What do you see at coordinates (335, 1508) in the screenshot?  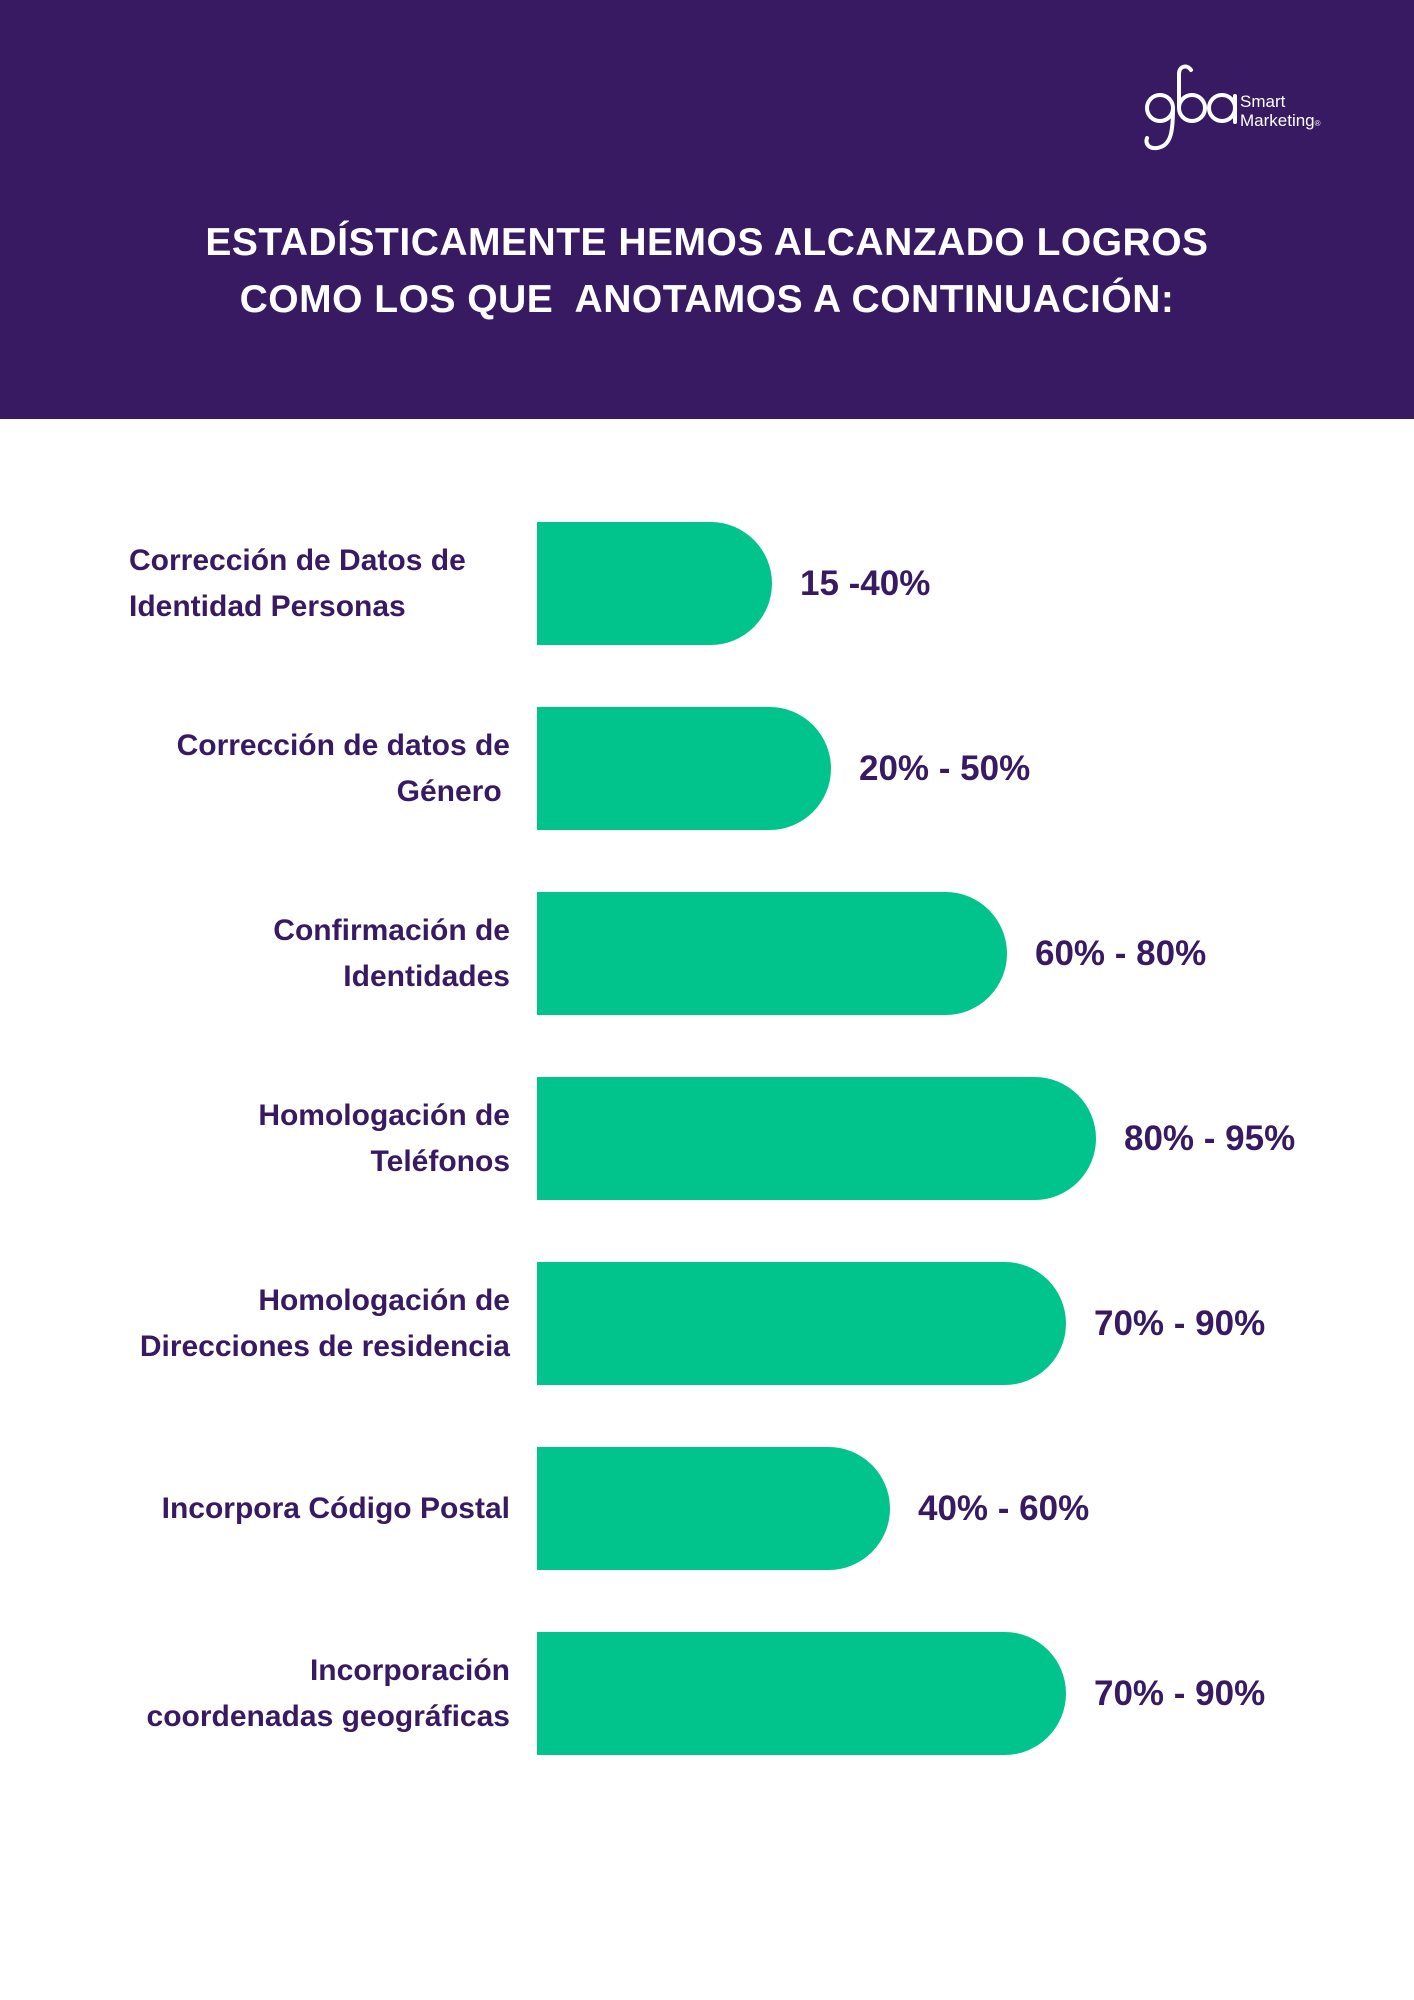 I see `category-label-line: Incorpora Código Postal` at bounding box center [335, 1508].